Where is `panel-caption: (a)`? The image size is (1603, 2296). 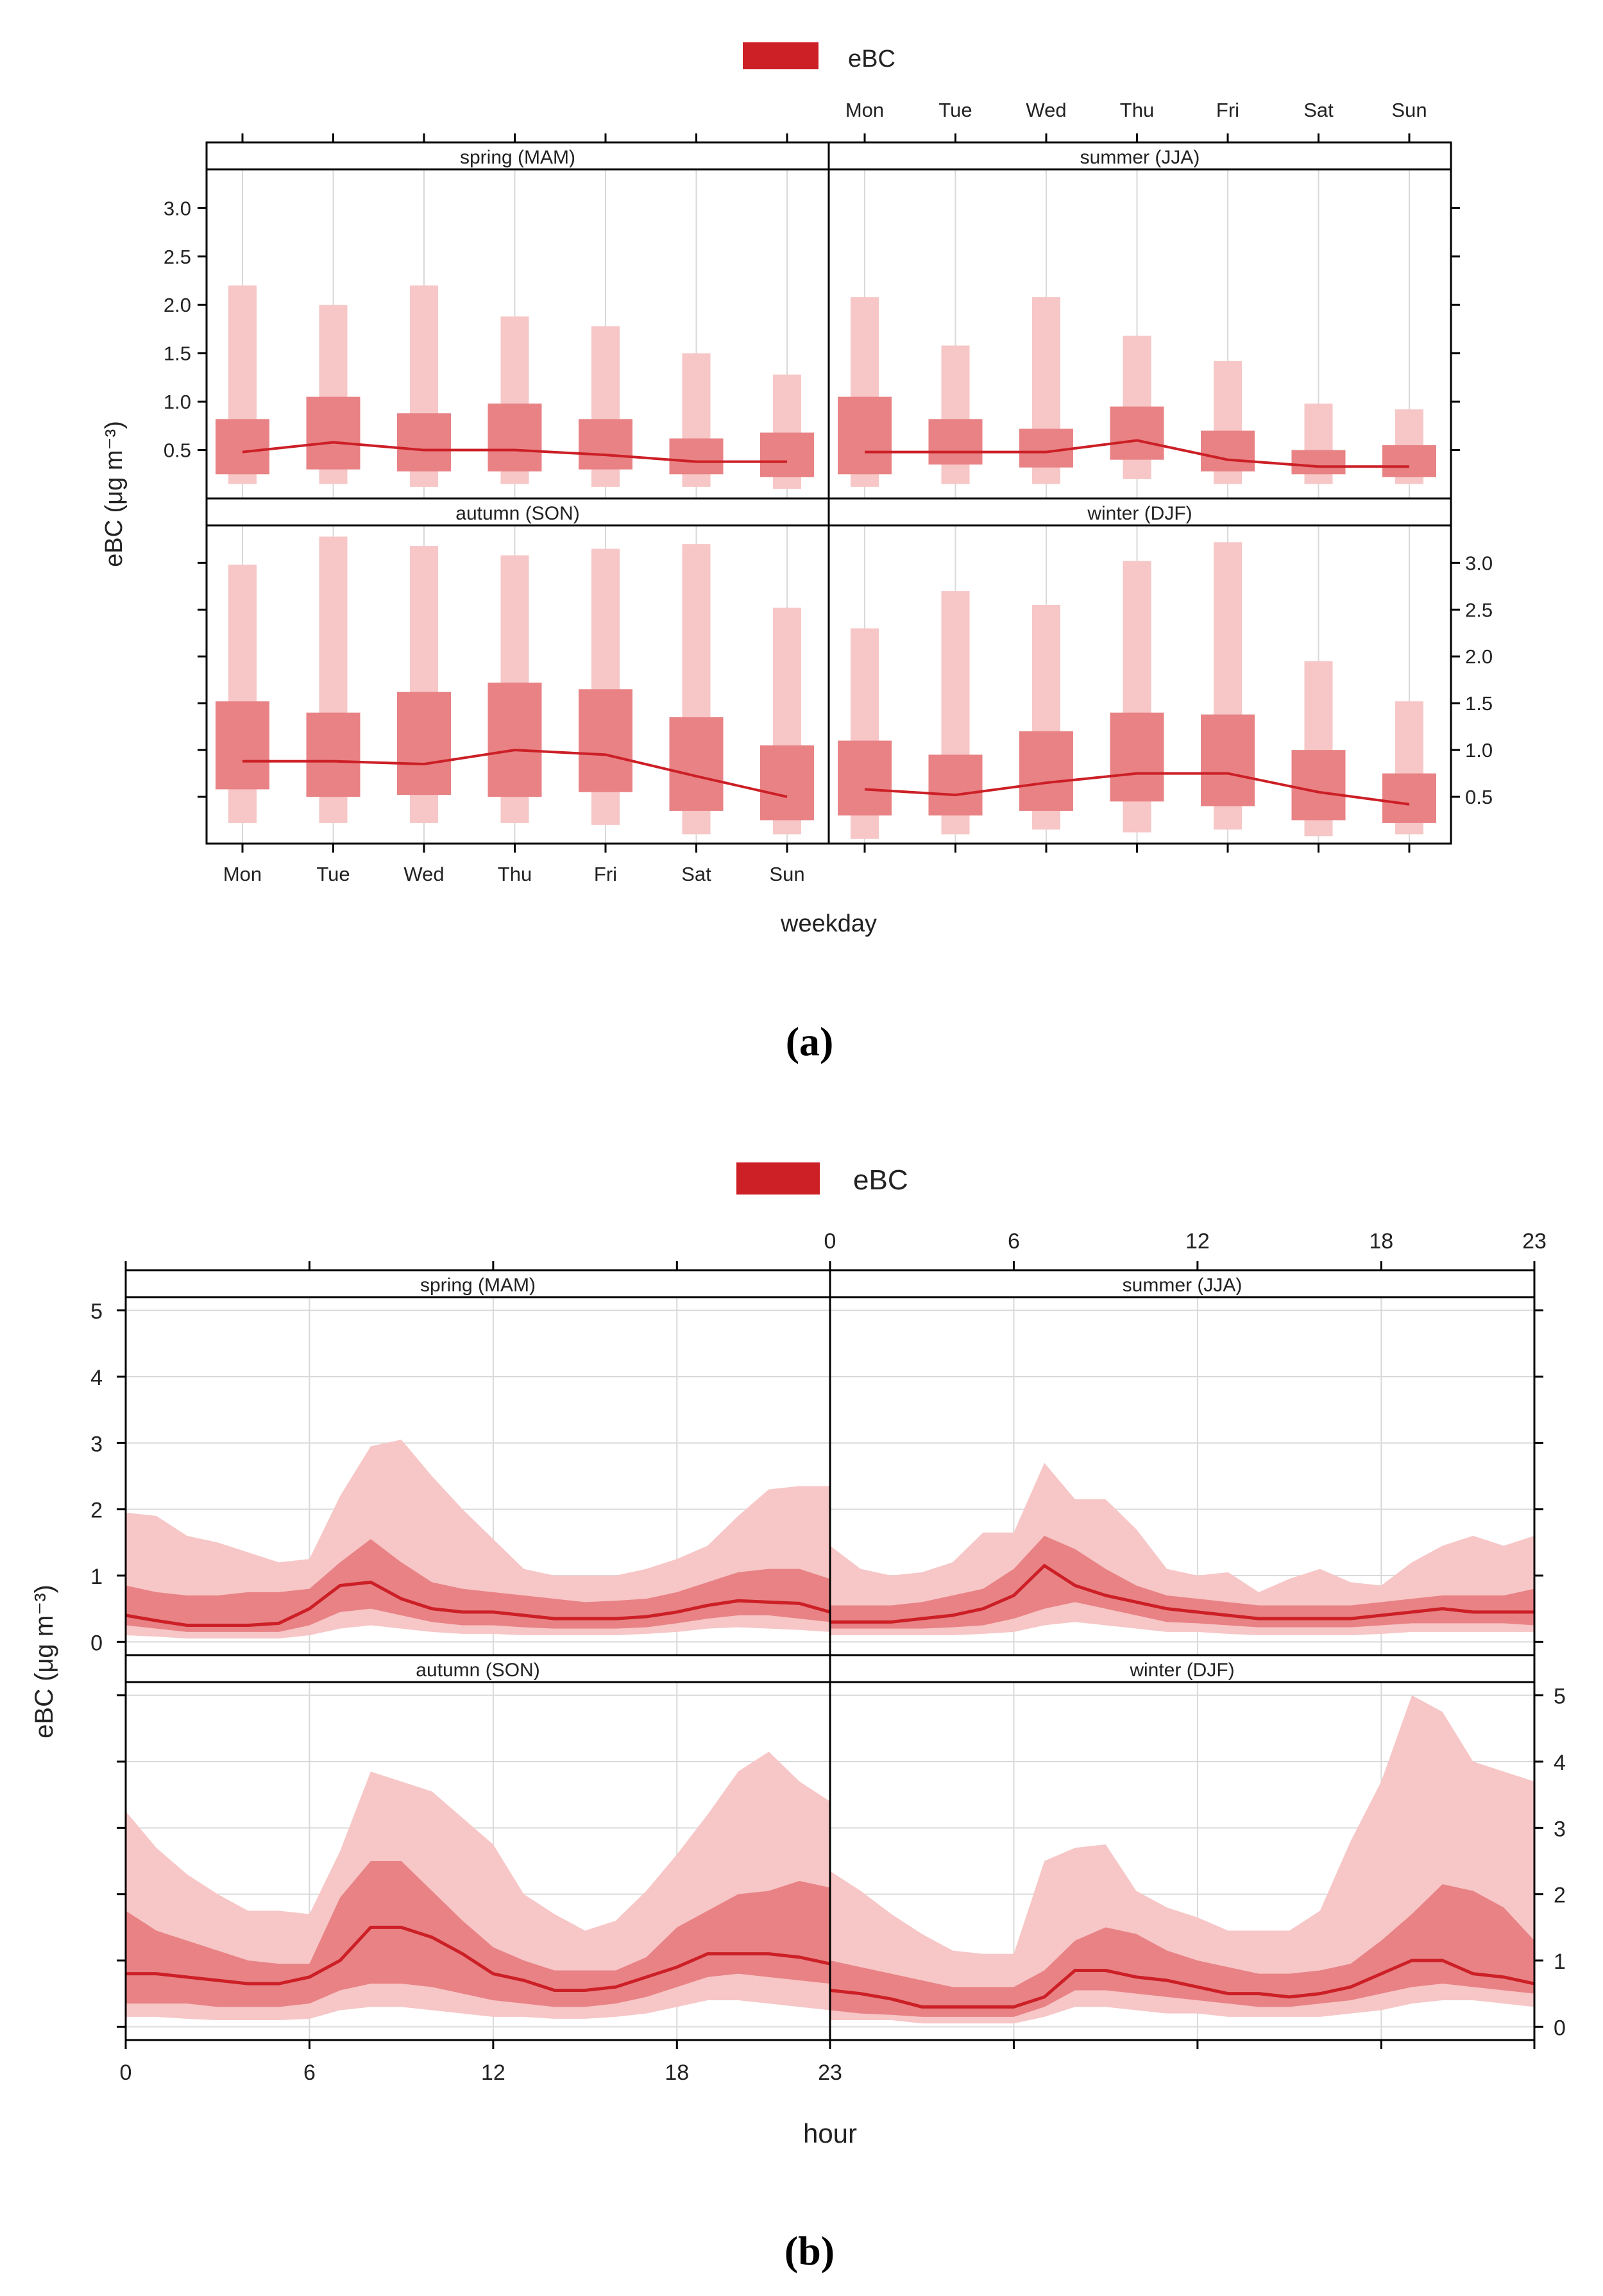 panel-caption: (a) is located at coordinates (810, 1041).